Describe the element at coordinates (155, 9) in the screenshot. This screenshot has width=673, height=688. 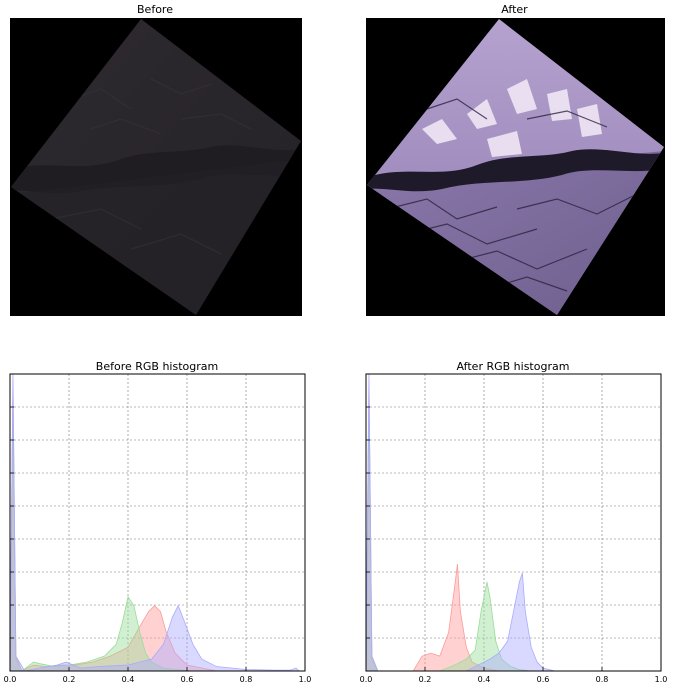
I see `before-image-title: Before` at that location.